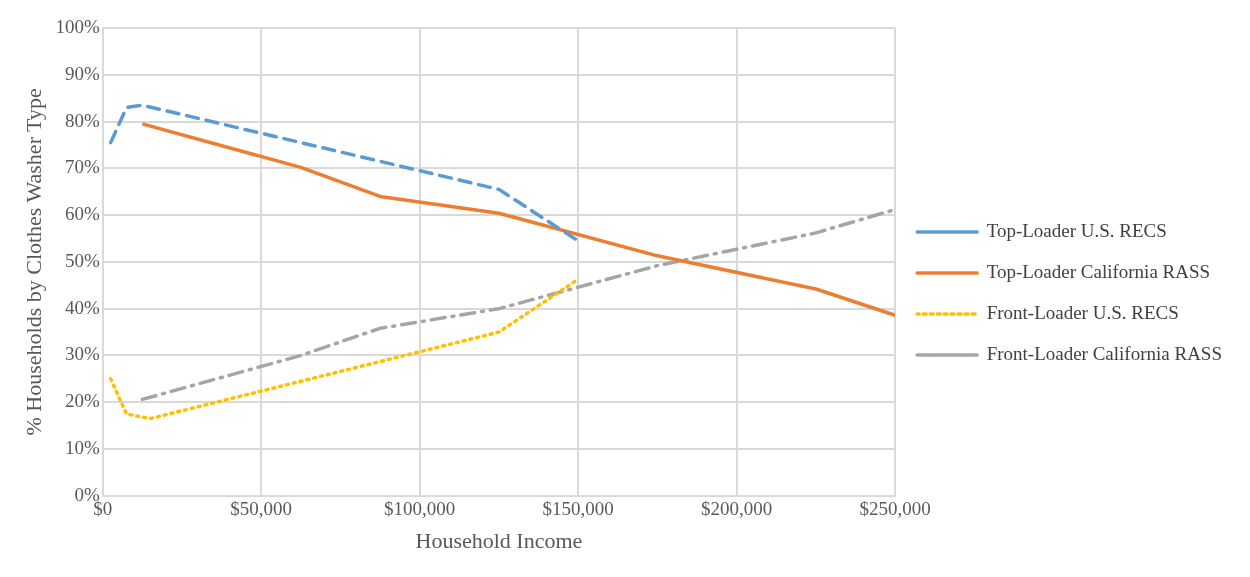  I want to click on y-tick-label: 30%, so click(82, 354).